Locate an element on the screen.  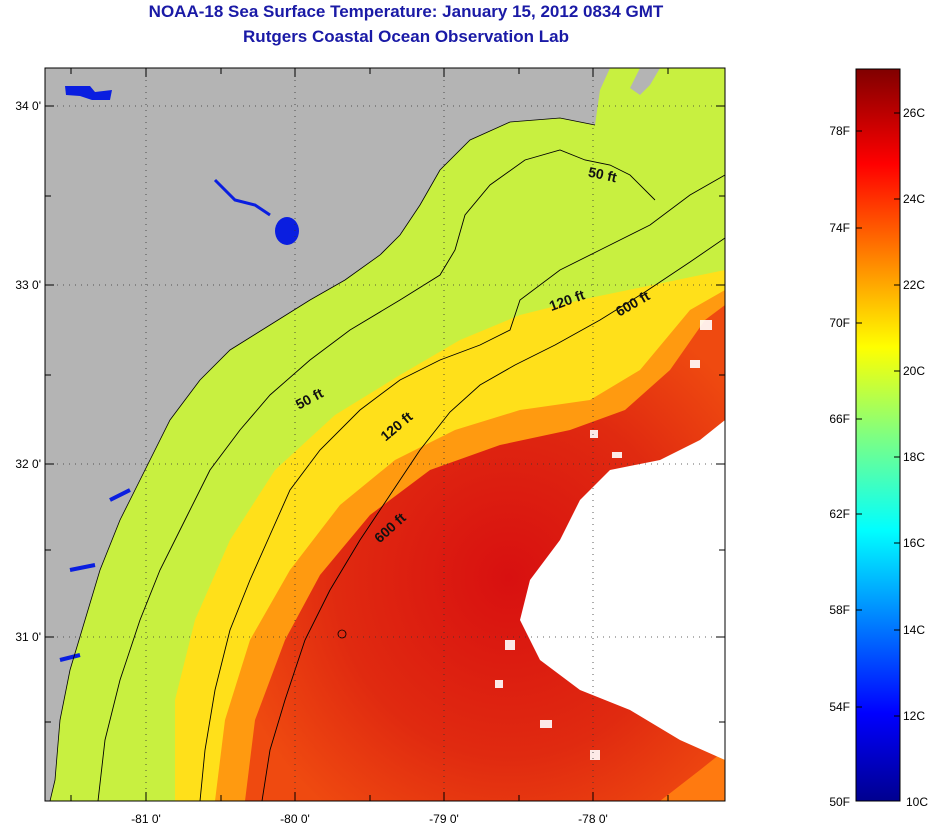
inland-lake is located at coordinates (287, 231).